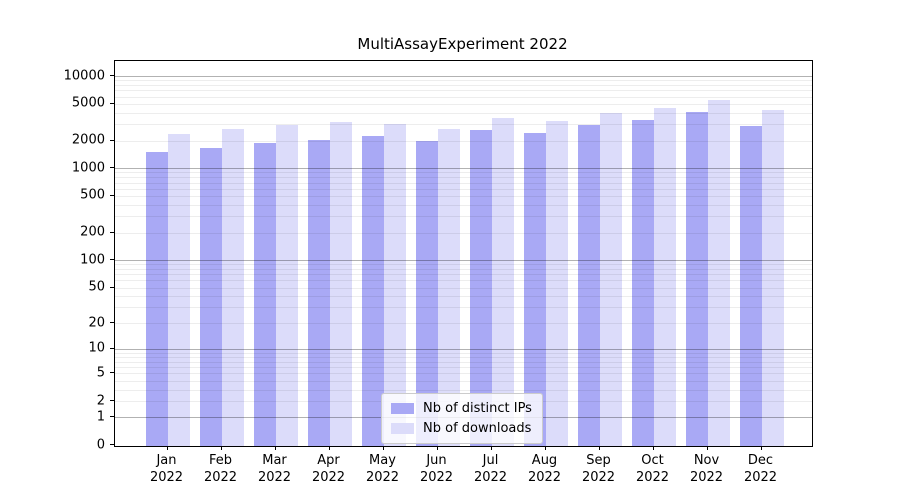 Image resolution: width=900 pixels, height=500 pixels. Describe the element at coordinates (96, 348) in the screenshot. I see `y-axis-tick-label: 10` at that location.